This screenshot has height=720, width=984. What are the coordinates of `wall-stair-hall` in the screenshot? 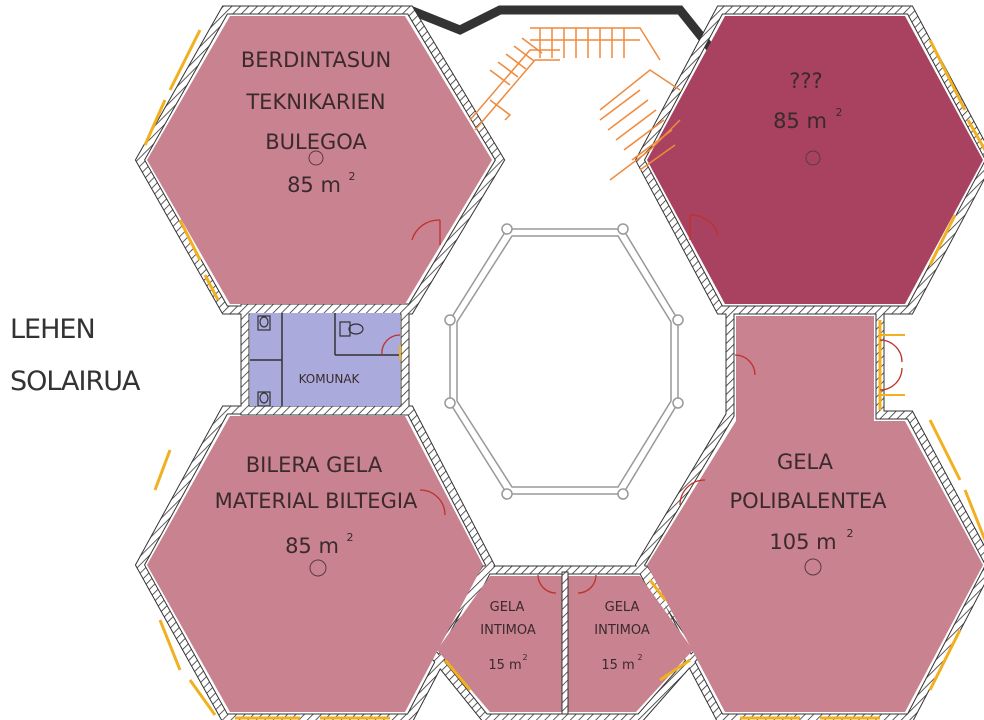 It's located at (566, 34).